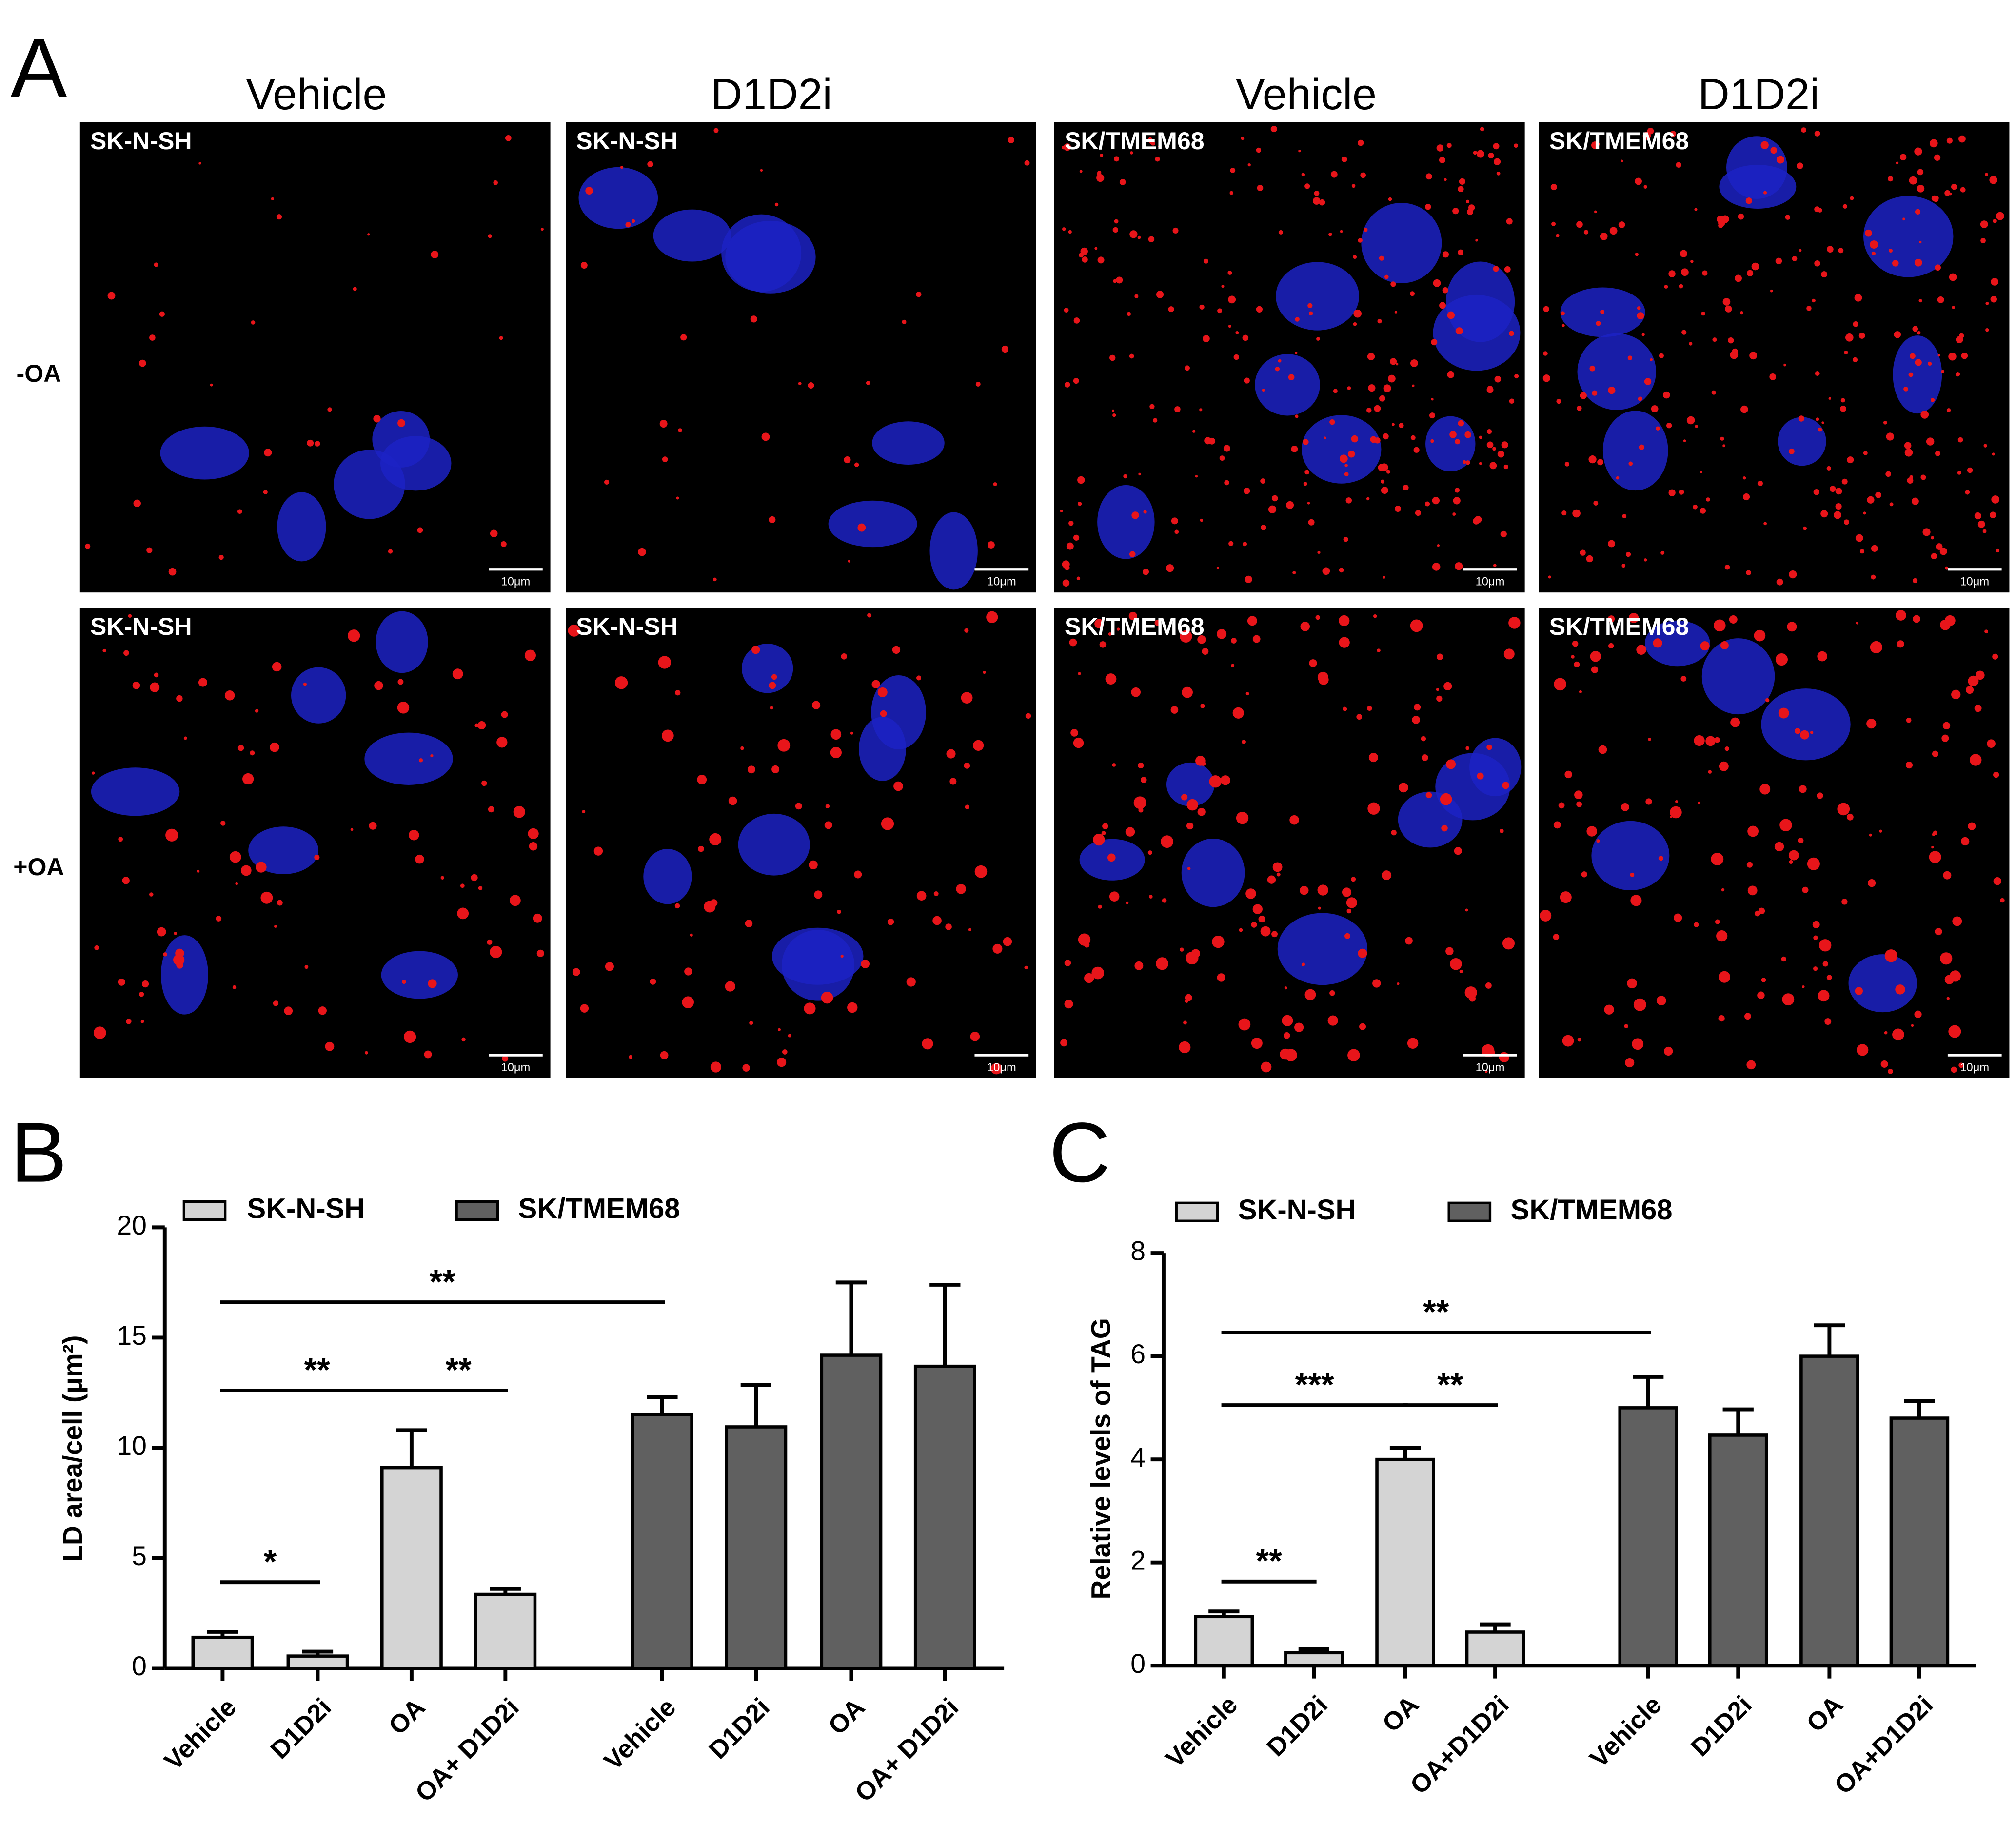 The height and width of the screenshot is (1843, 2016). Describe the element at coordinates (599, 1208) in the screenshot. I see `legend-label: SK/TMEM68` at that location.